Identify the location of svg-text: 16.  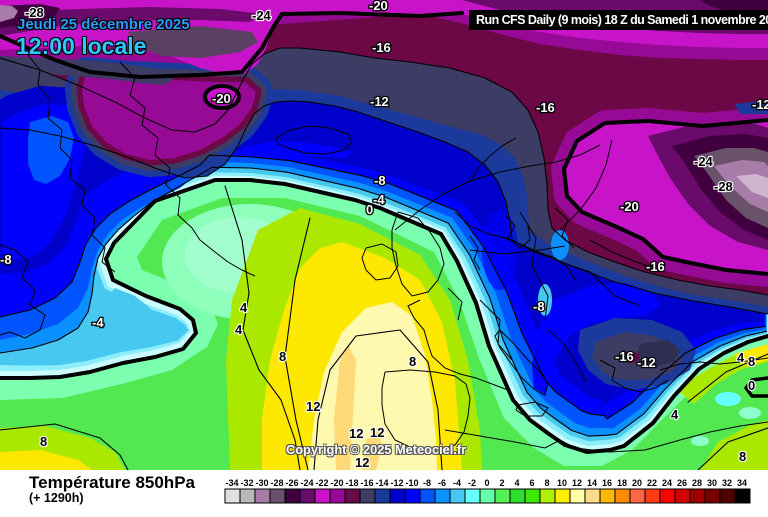
(607, 483).